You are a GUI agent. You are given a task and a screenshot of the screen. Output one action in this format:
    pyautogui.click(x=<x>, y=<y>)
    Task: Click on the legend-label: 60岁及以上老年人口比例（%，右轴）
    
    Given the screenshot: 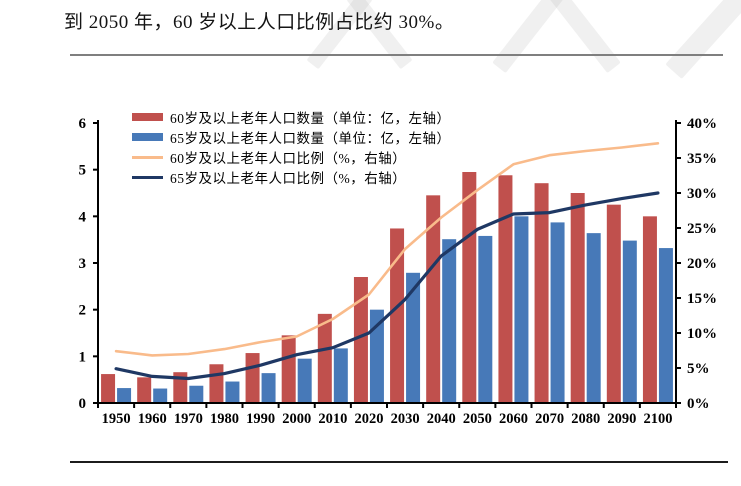 What is the action you would take?
    pyautogui.click(x=288, y=158)
    